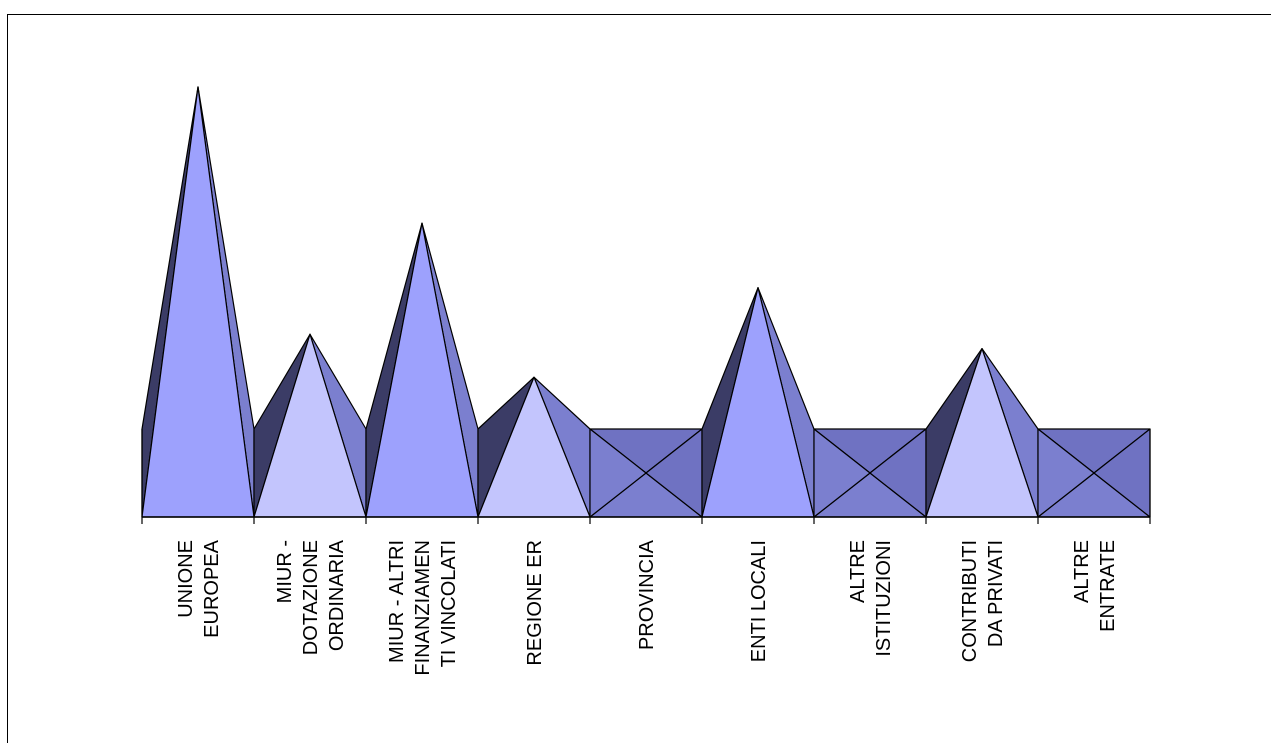  I want to click on category-label: PROVINCIA, so click(647, 594).